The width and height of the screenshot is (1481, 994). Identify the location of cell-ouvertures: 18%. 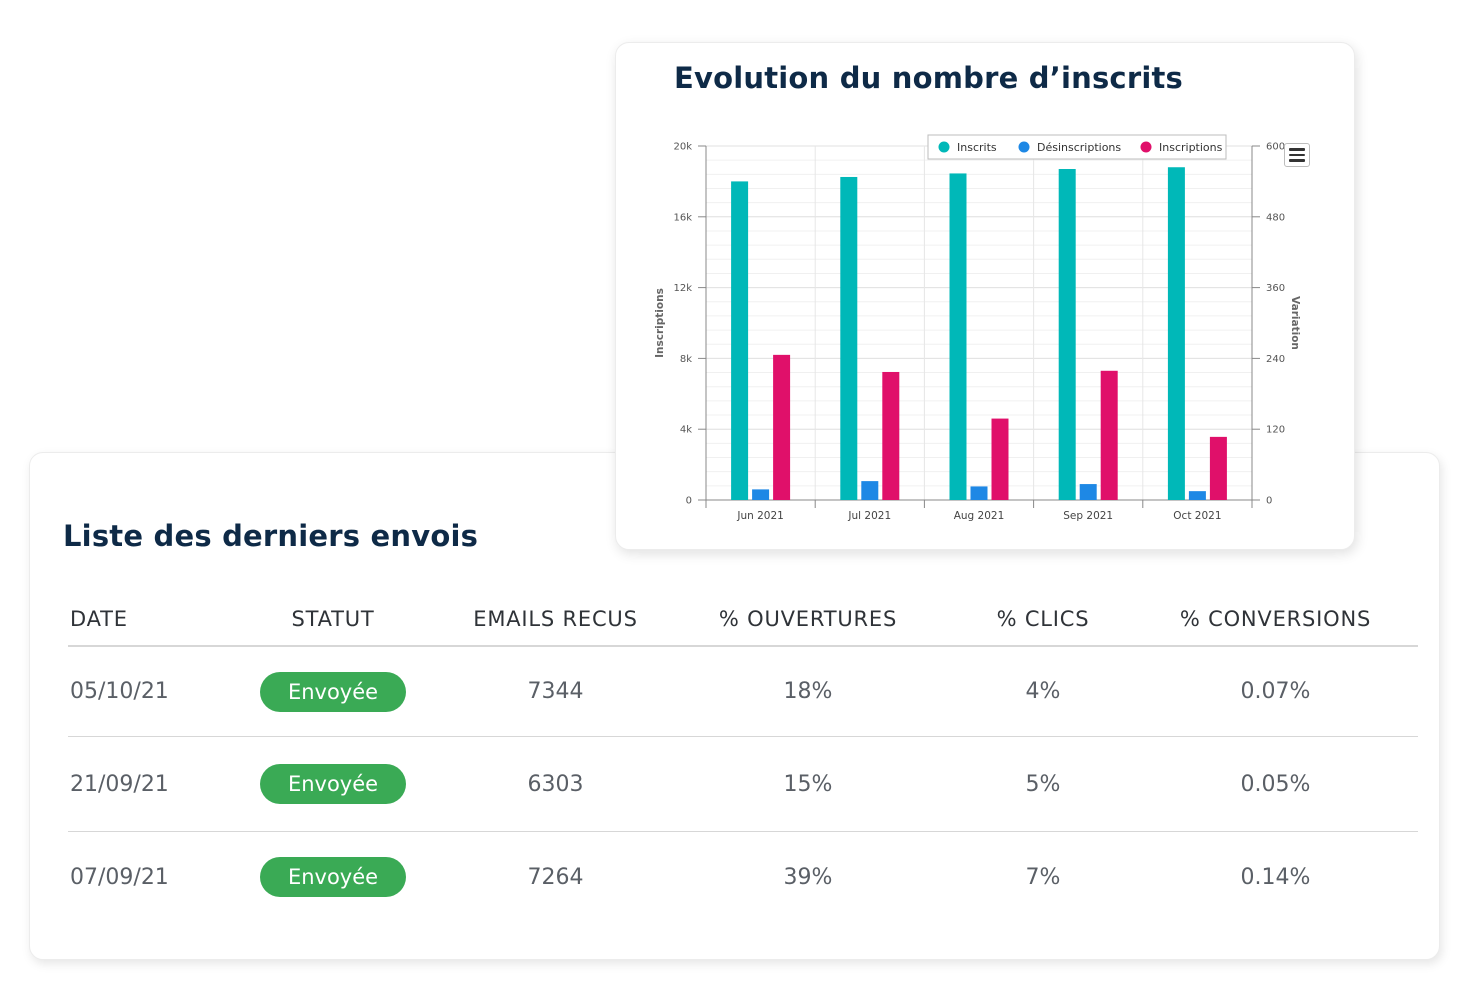
(808, 691).